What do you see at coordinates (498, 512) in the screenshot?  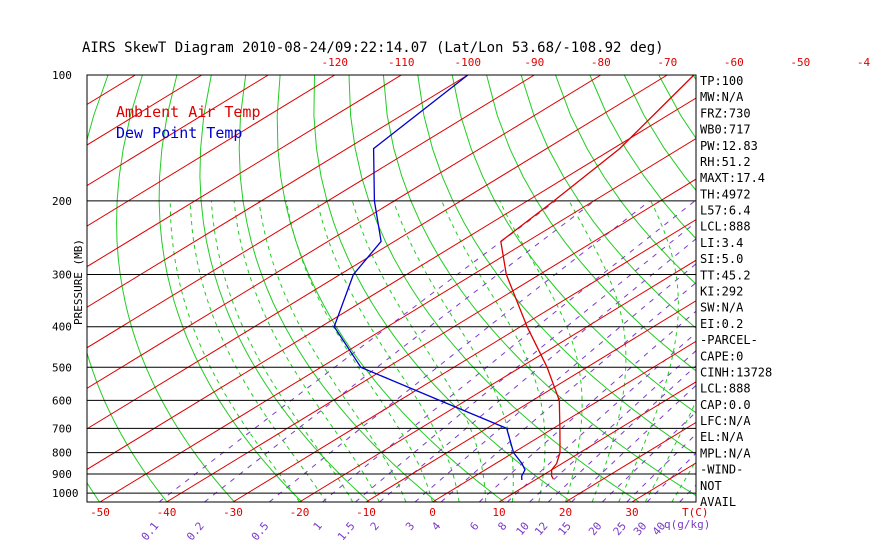 I see `bottom-temp-tick-label: 10` at bounding box center [498, 512].